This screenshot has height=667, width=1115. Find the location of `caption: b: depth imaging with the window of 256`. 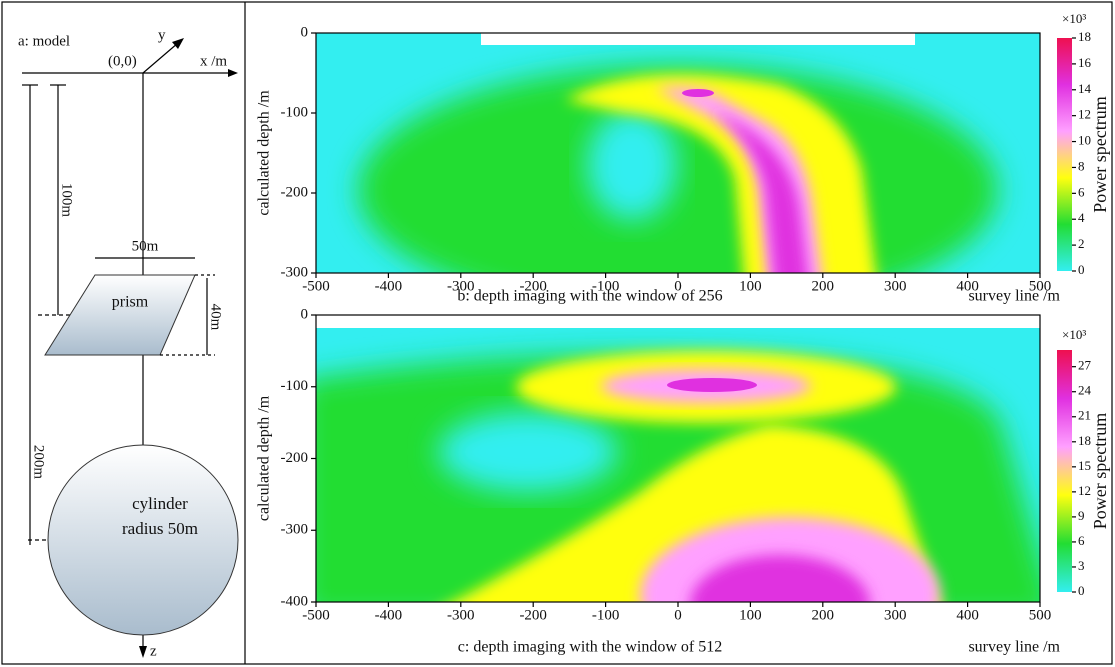

caption: b: depth imaging with the window of 256 is located at coordinates (589, 296).